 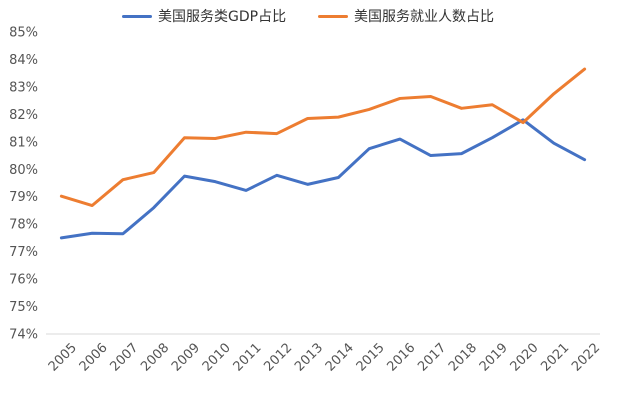 I want to click on x-tick-label: 2009, so click(x=186, y=358).